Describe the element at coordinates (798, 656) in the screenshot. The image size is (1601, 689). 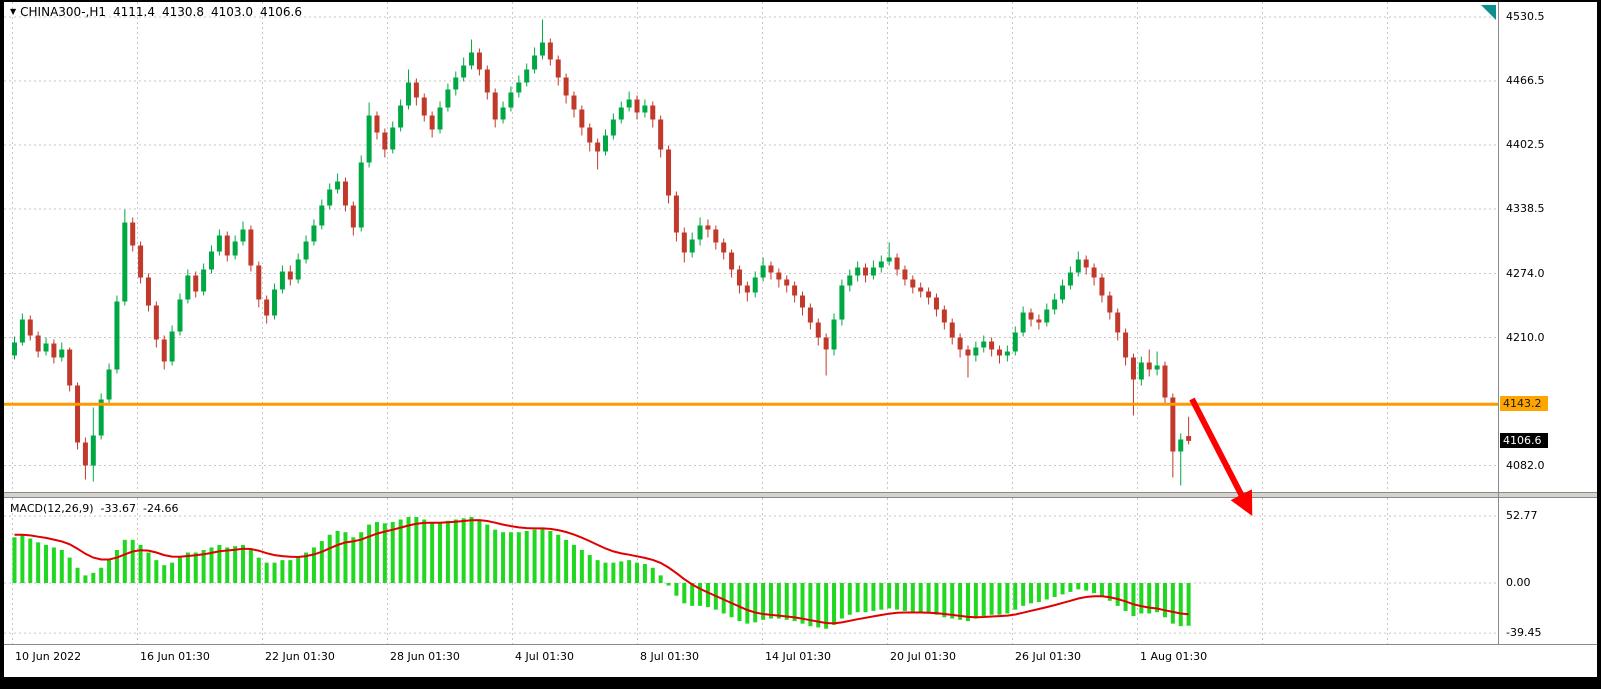
I see `time-axis-label: 14 Jul 01:30` at that location.